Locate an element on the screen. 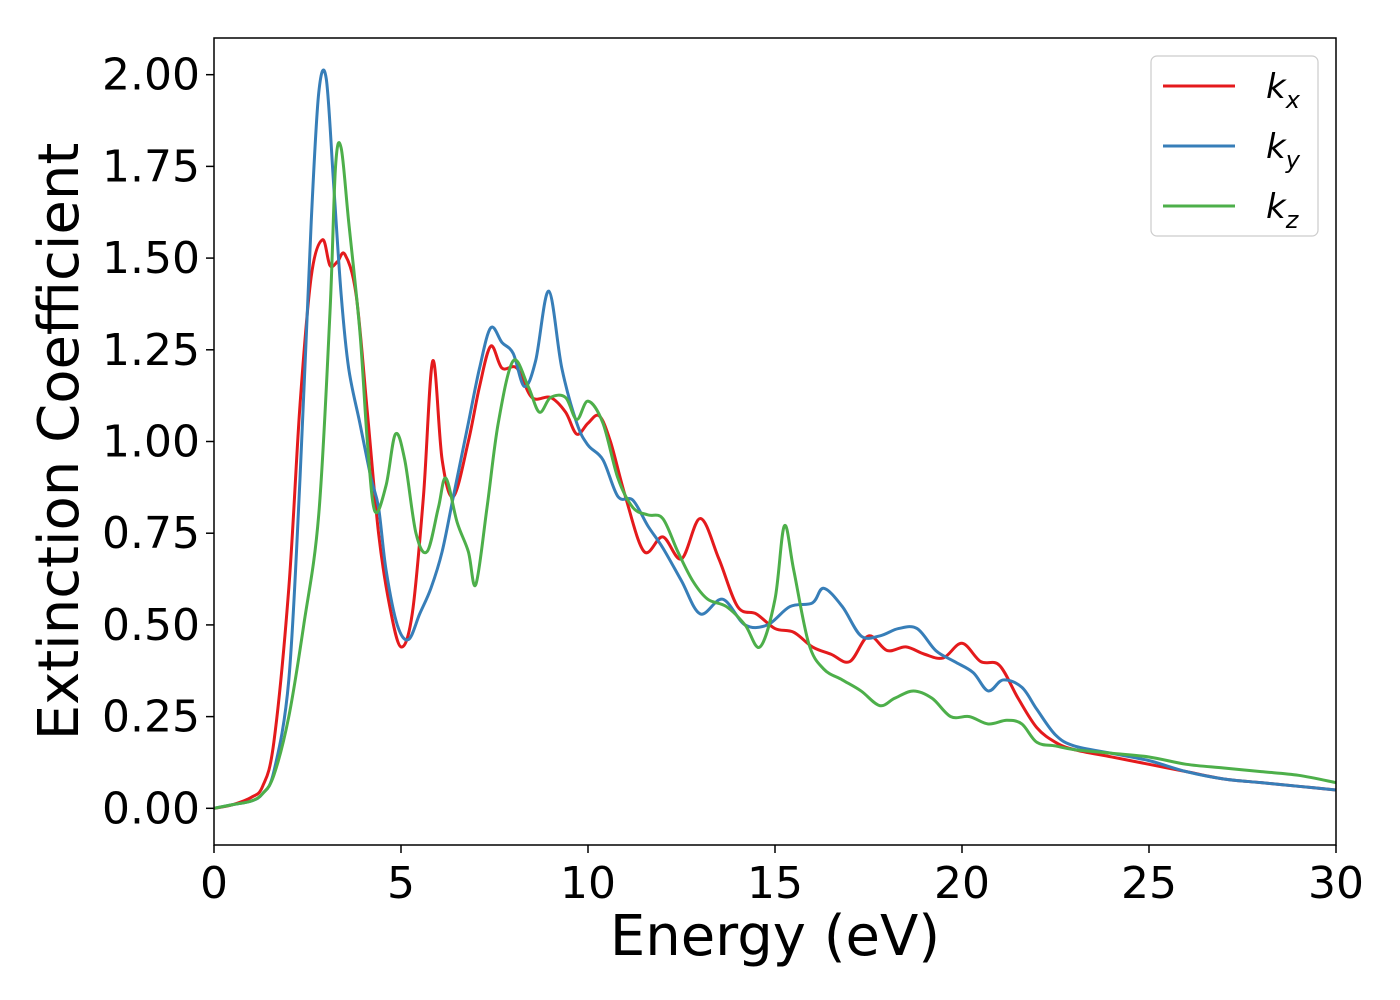 The width and height of the screenshot is (1400, 1000). legend-label-y: ky is located at coordinates (1283, 150).